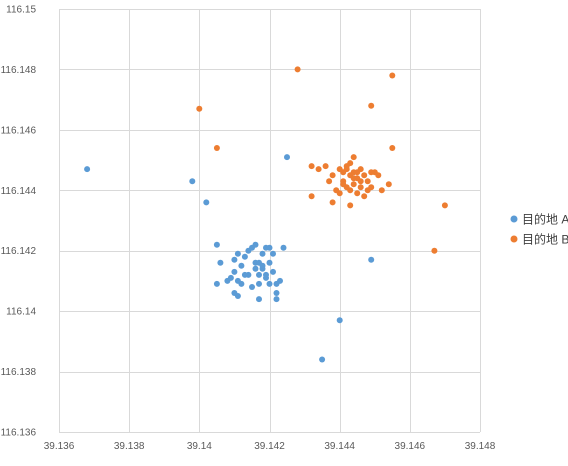  Describe the element at coordinates (269, 446) in the screenshot. I see `x-tick-label: 39.142` at that location.